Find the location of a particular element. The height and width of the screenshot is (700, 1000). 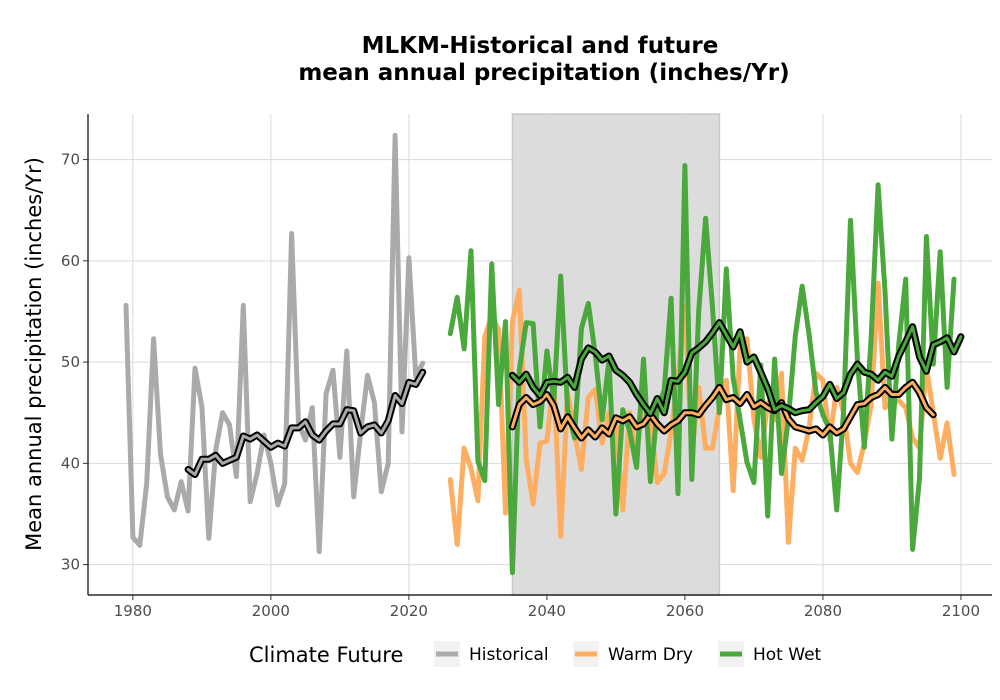

y-tick-label: 50 is located at coordinates (70, 362).